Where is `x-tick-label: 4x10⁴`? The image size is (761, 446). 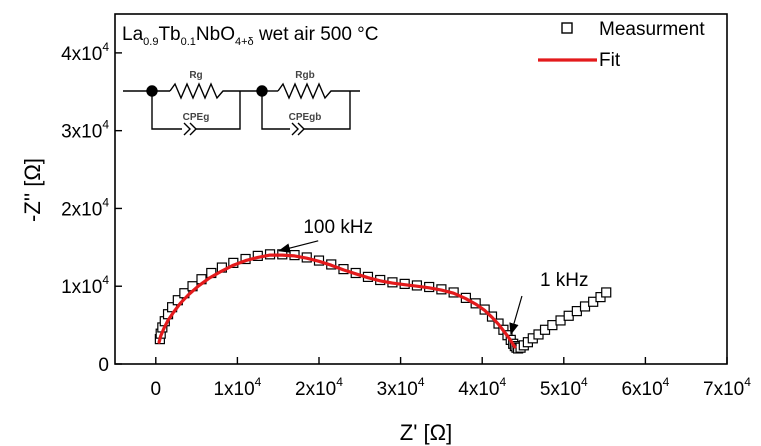 x-tick-label: 4x10⁴ is located at coordinates (482, 387).